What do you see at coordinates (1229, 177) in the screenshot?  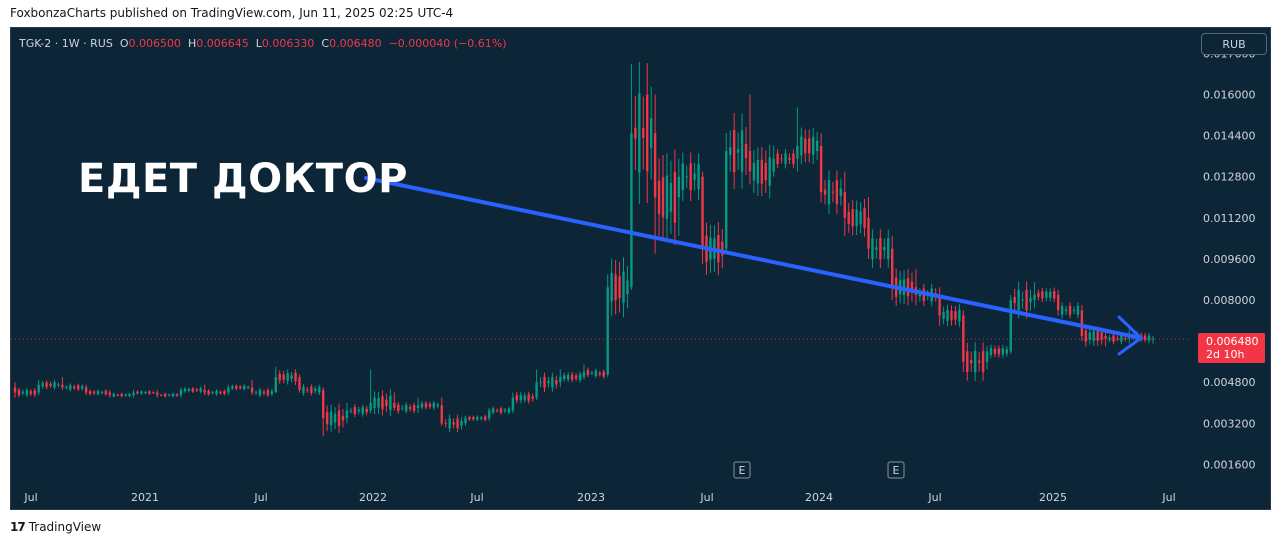 I see `y-tick-label: 0.012800` at bounding box center [1229, 177].